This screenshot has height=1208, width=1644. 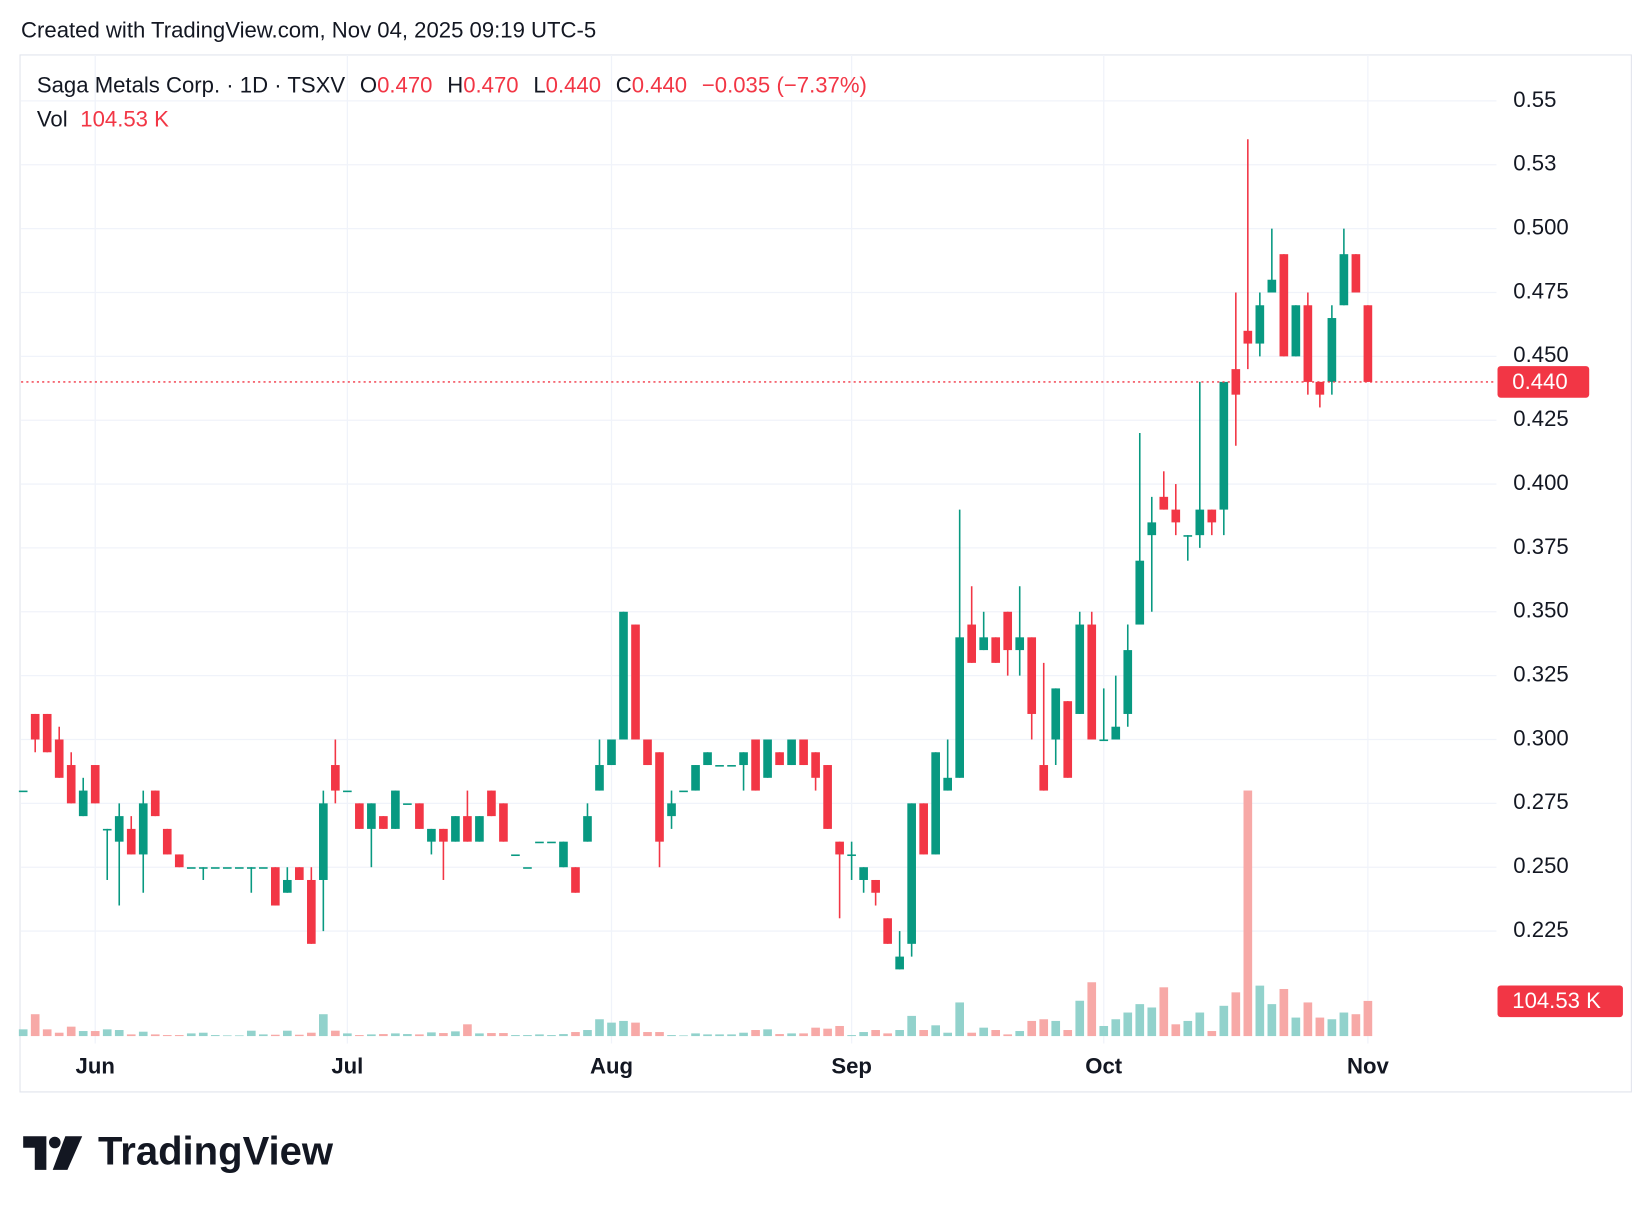 I want to click on y-tick-label: 0.250, so click(x=1540, y=865).